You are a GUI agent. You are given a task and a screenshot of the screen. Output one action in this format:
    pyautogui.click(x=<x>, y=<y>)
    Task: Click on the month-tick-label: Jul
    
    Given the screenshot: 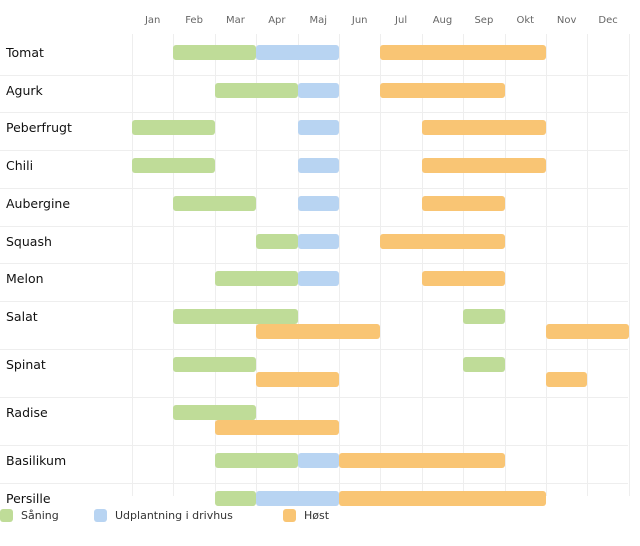 What is the action you would take?
    pyautogui.click(x=401, y=20)
    